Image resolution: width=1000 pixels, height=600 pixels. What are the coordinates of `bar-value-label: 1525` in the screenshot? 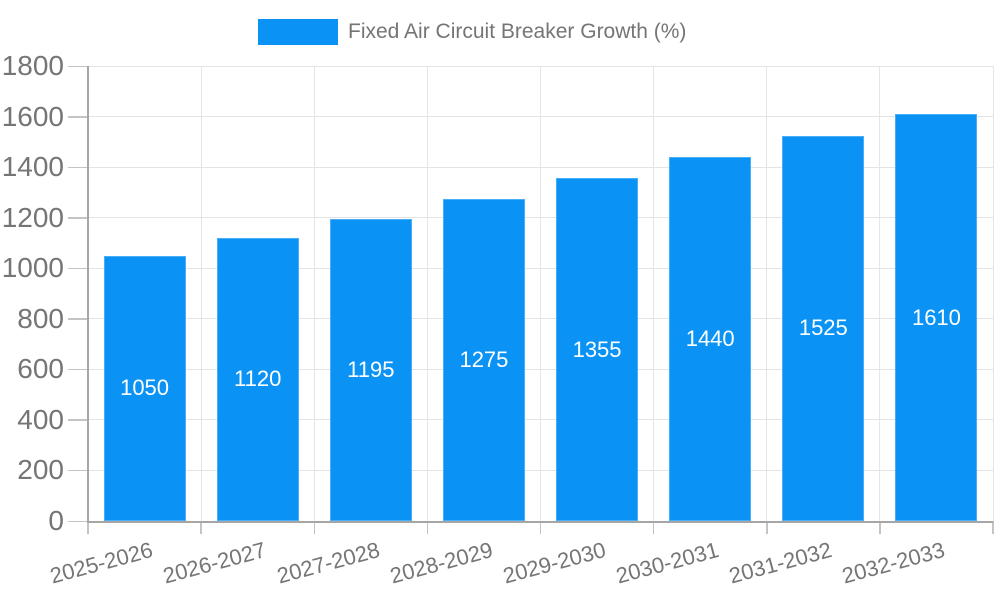 It's located at (823, 328).